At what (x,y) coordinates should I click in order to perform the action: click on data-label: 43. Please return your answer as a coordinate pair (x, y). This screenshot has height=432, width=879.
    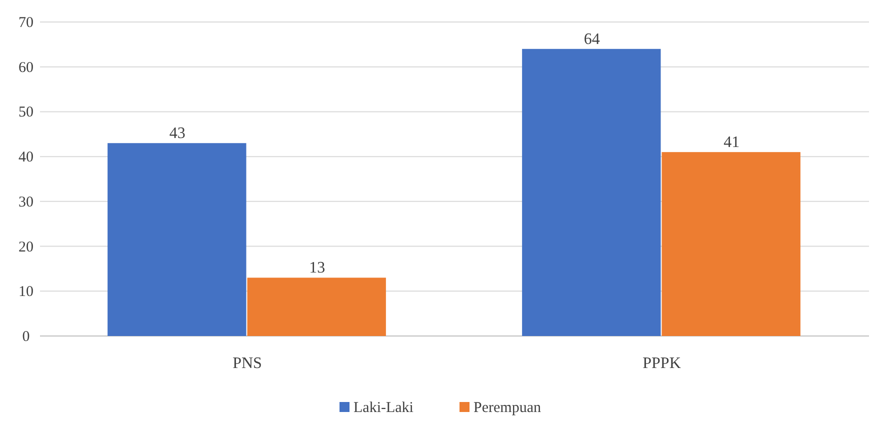
    Looking at the image, I should click on (177, 133).